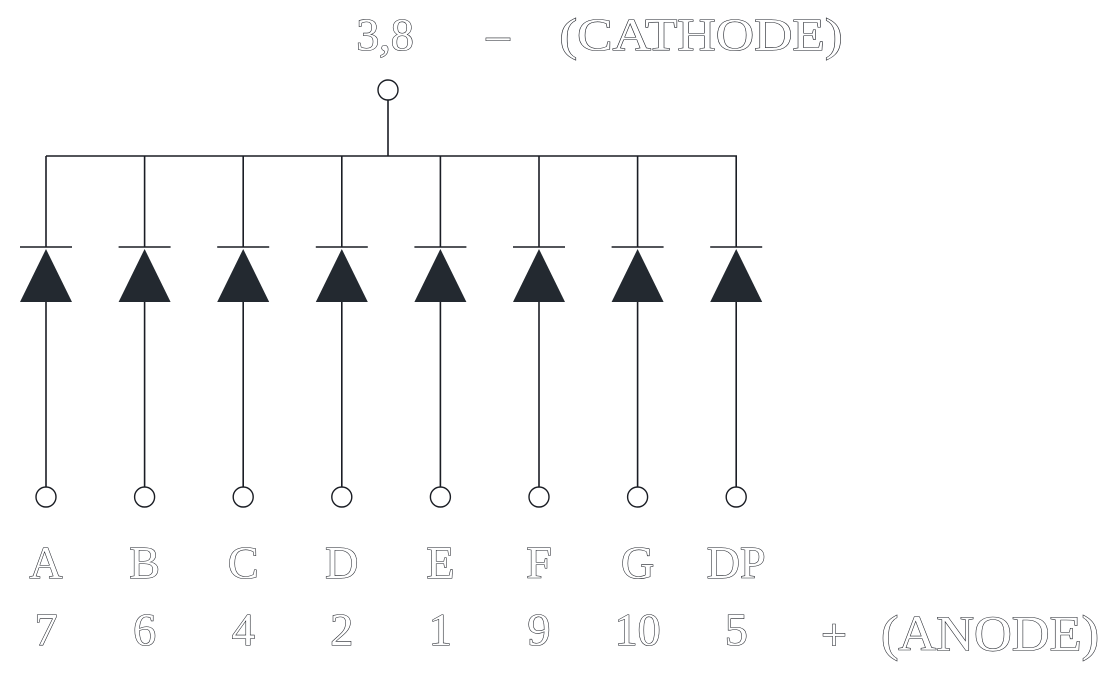 The height and width of the screenshot is (684, 1105). I want to click on cathode-terminal, so click(388, 90).